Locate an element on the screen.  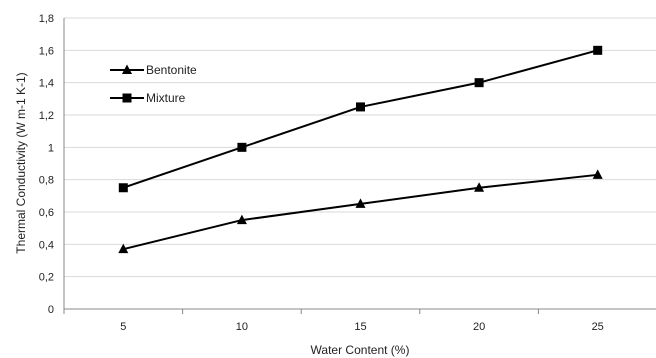
legend-item: Bentonite is located at coordinates (153, 70).